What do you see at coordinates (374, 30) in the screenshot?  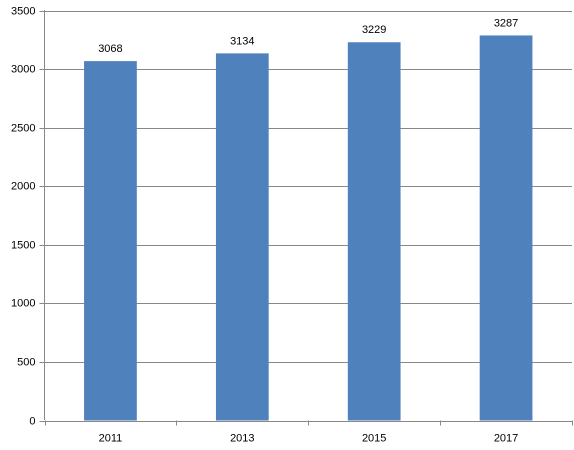 I see `data-label: 3229` at bounding box center [374, 30].